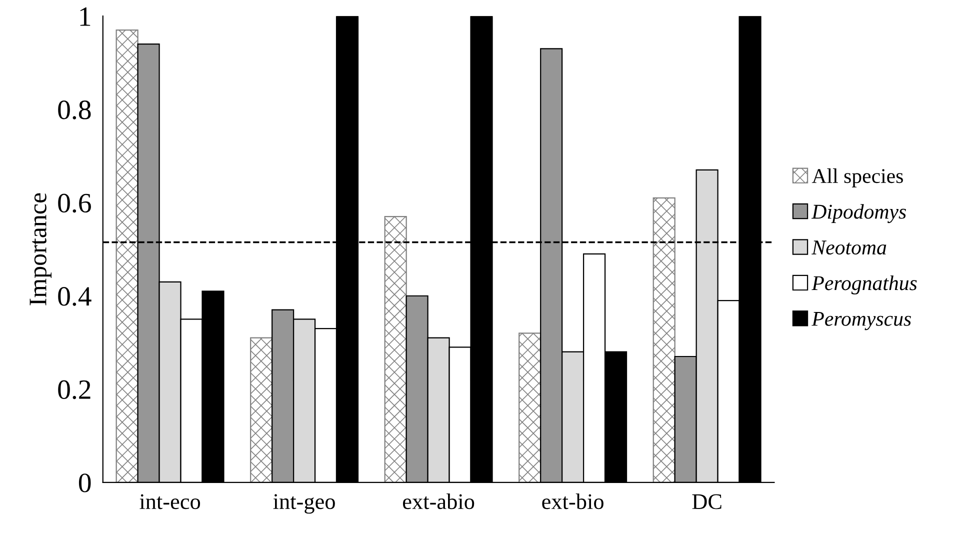 This screenshot has height=536, width=980. What do you see at coordinates (861, 321) in the screenshot?
I see `legend-label: Peromyscus` at bounding box center [861, 321].